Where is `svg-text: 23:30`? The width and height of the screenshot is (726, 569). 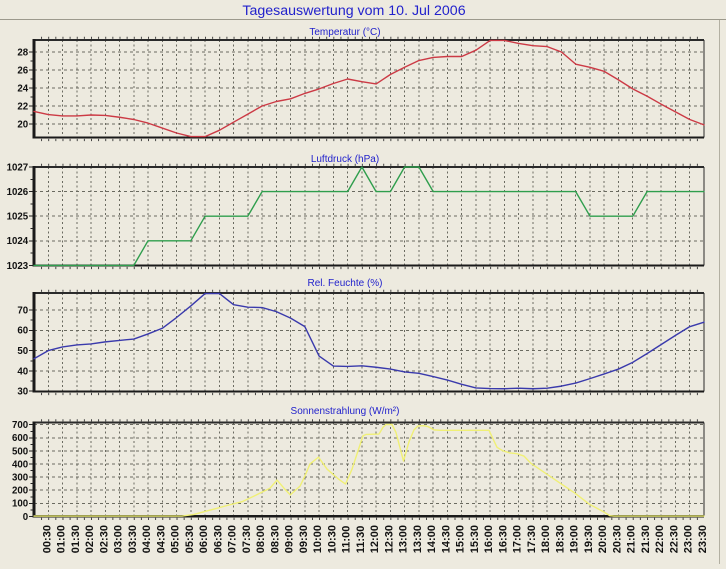 svg-text: 23:30 is located at coordinates (703, 539).